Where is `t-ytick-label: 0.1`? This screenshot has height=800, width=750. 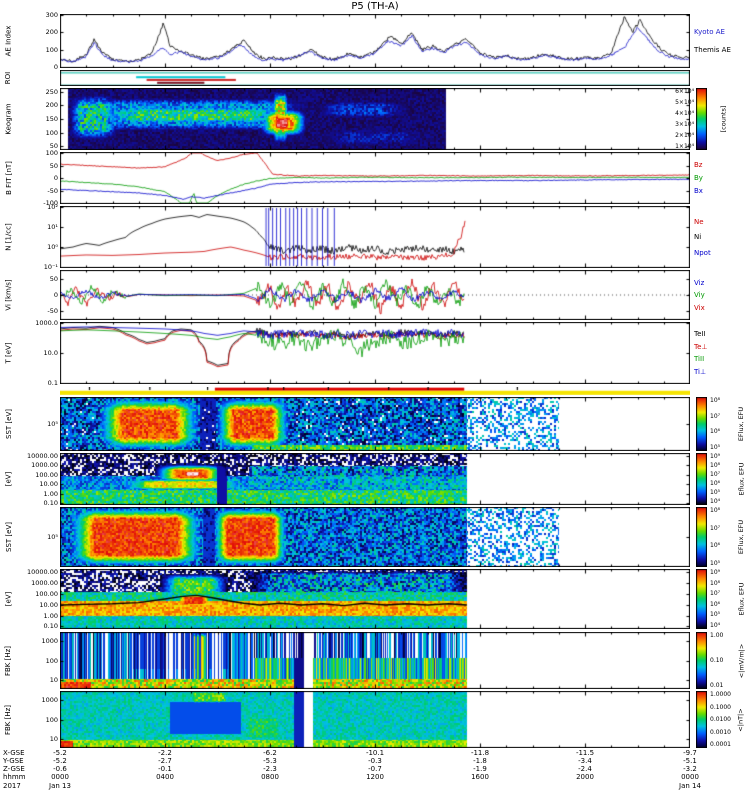
t-ytick-label: 0.1 is located at coordinates (52, 383).